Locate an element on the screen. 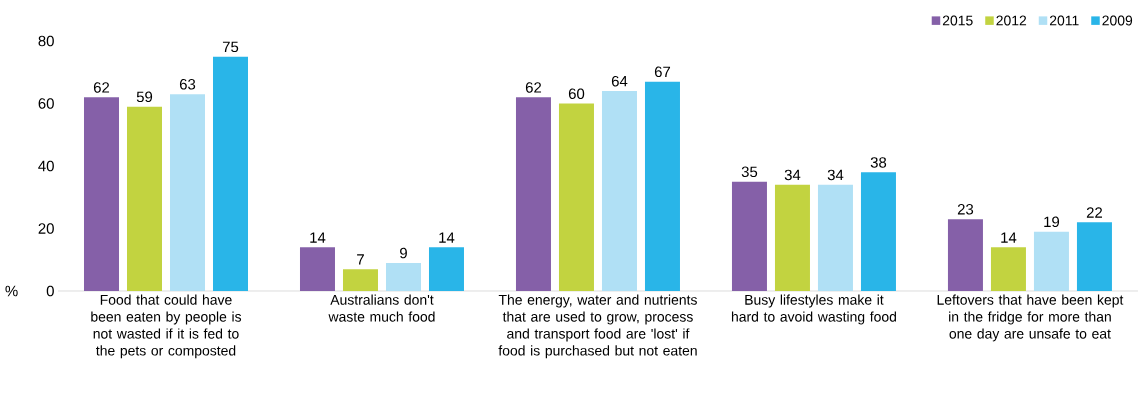 The width and height of the screenshot is (1147, 416). y-tick-label: 0 is located at coordinates (50, 291).